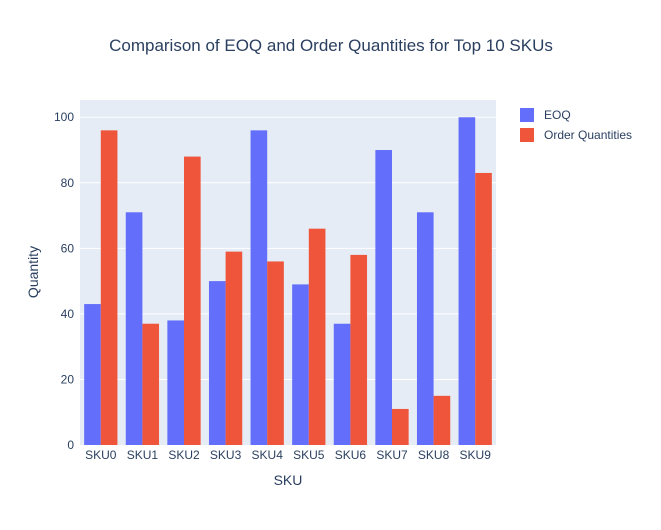 The height and width of the screenshot is (530, 661). What do you see at coordinates (309, 455) in the screenshot?
I see `x-tick-label: SKU5` at bounding box center [309, 455].